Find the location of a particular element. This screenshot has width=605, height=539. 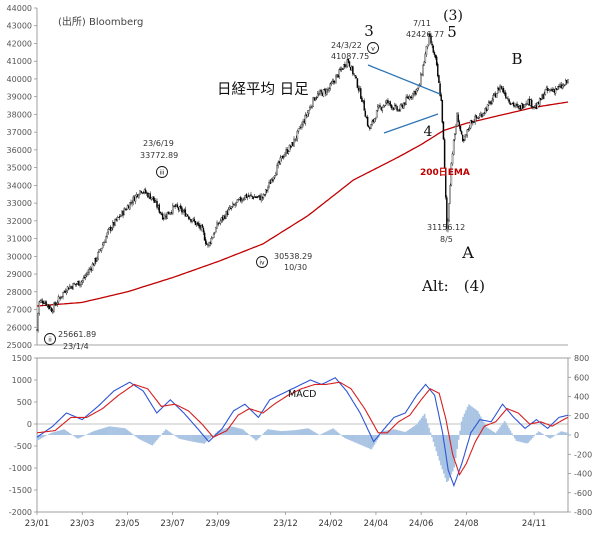

low-0104-date: 23/1/4 is located at coordinates (76, 346).